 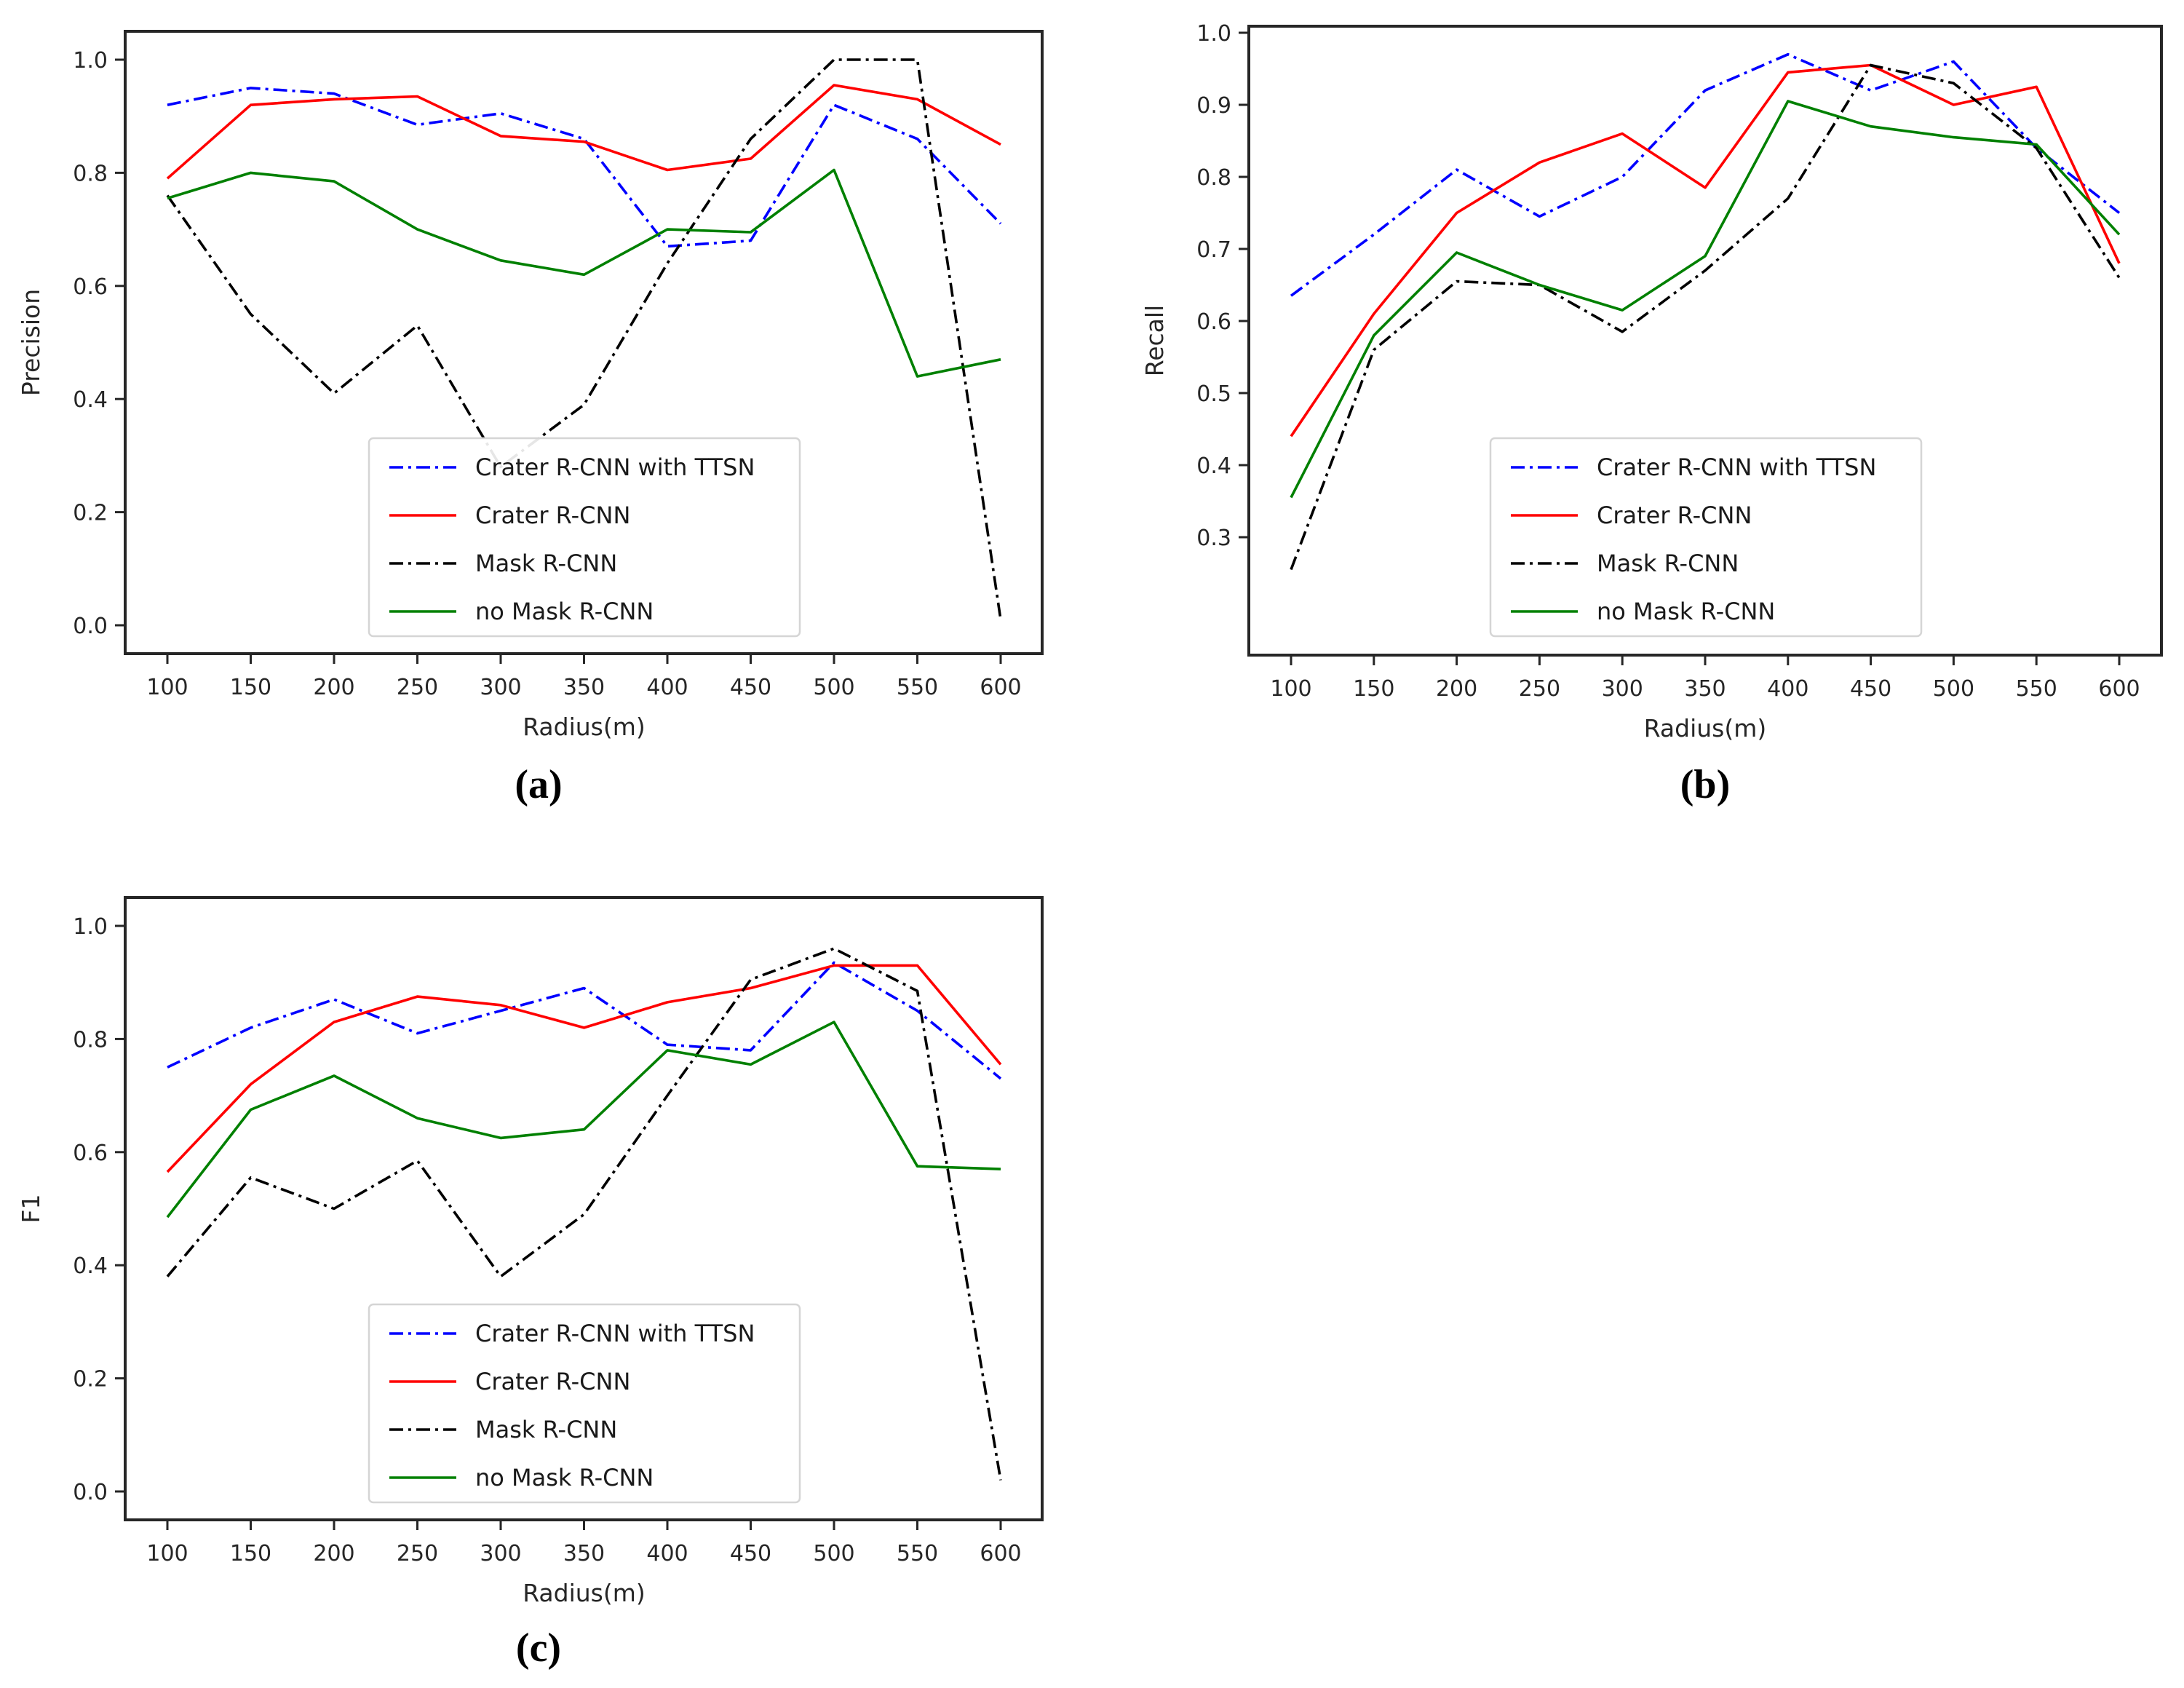 What do you see at coordinates (1213, 106) in the screenshot?
I see `y-tick-label: 0.9` at bounding box center [1213, 106].